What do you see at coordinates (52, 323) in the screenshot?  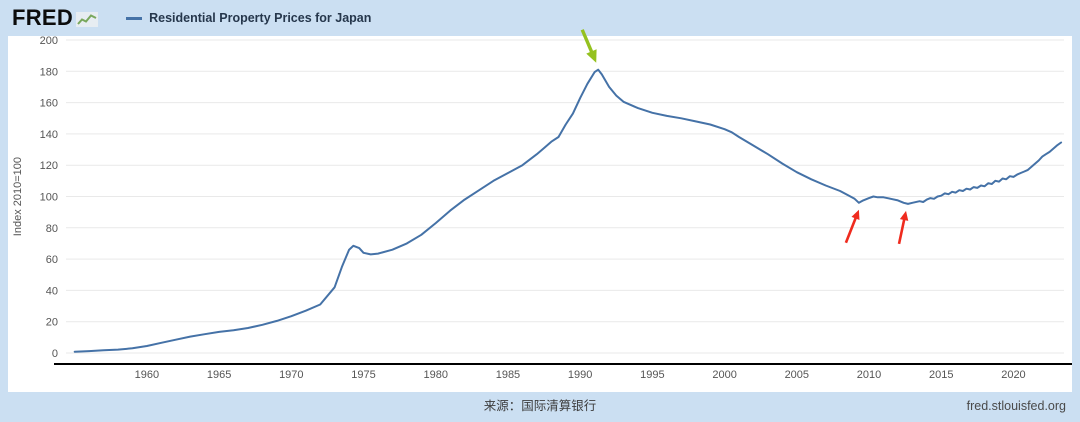 I see `y-tick-label: 20` at bounding box center [52, 323].